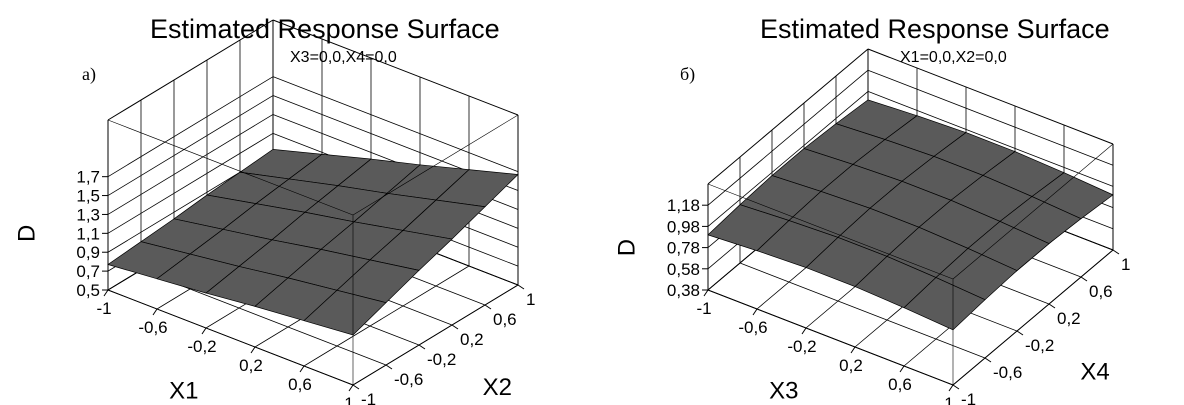 Image resolution: width=1184 pixels, height=405 pixels. What do you see at coordinates (497, 387) in the screenshot?
I see `y-axis-label: X2` at bounding box center [497, 387].